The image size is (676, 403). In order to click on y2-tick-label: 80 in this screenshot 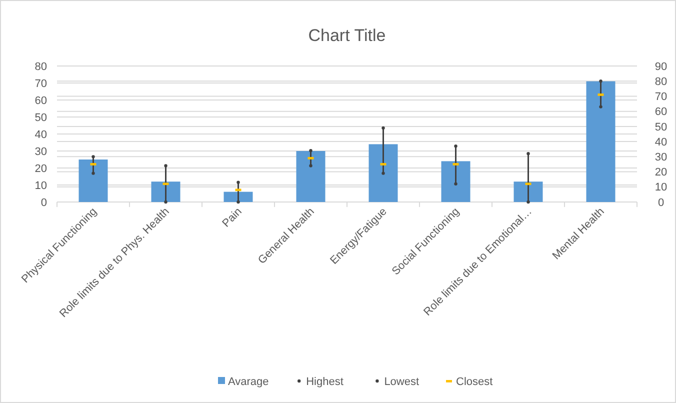, I will do `click(661, 82)`.